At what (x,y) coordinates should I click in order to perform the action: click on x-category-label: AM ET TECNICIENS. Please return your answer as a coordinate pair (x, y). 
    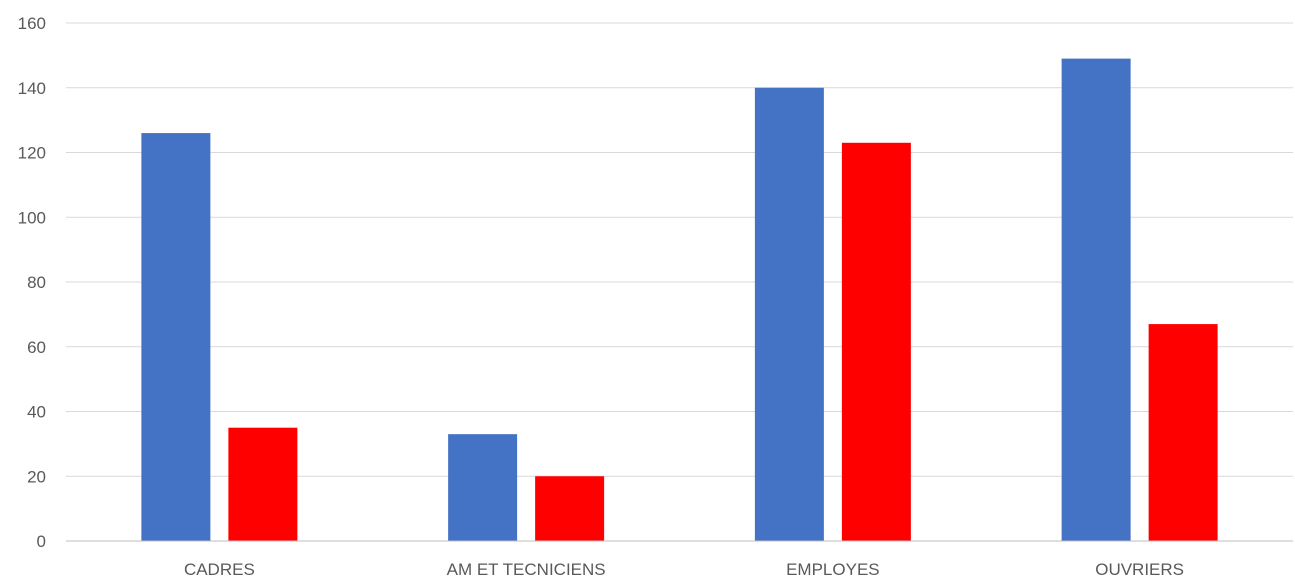
    Looking at the image, I should click on (526, 569).